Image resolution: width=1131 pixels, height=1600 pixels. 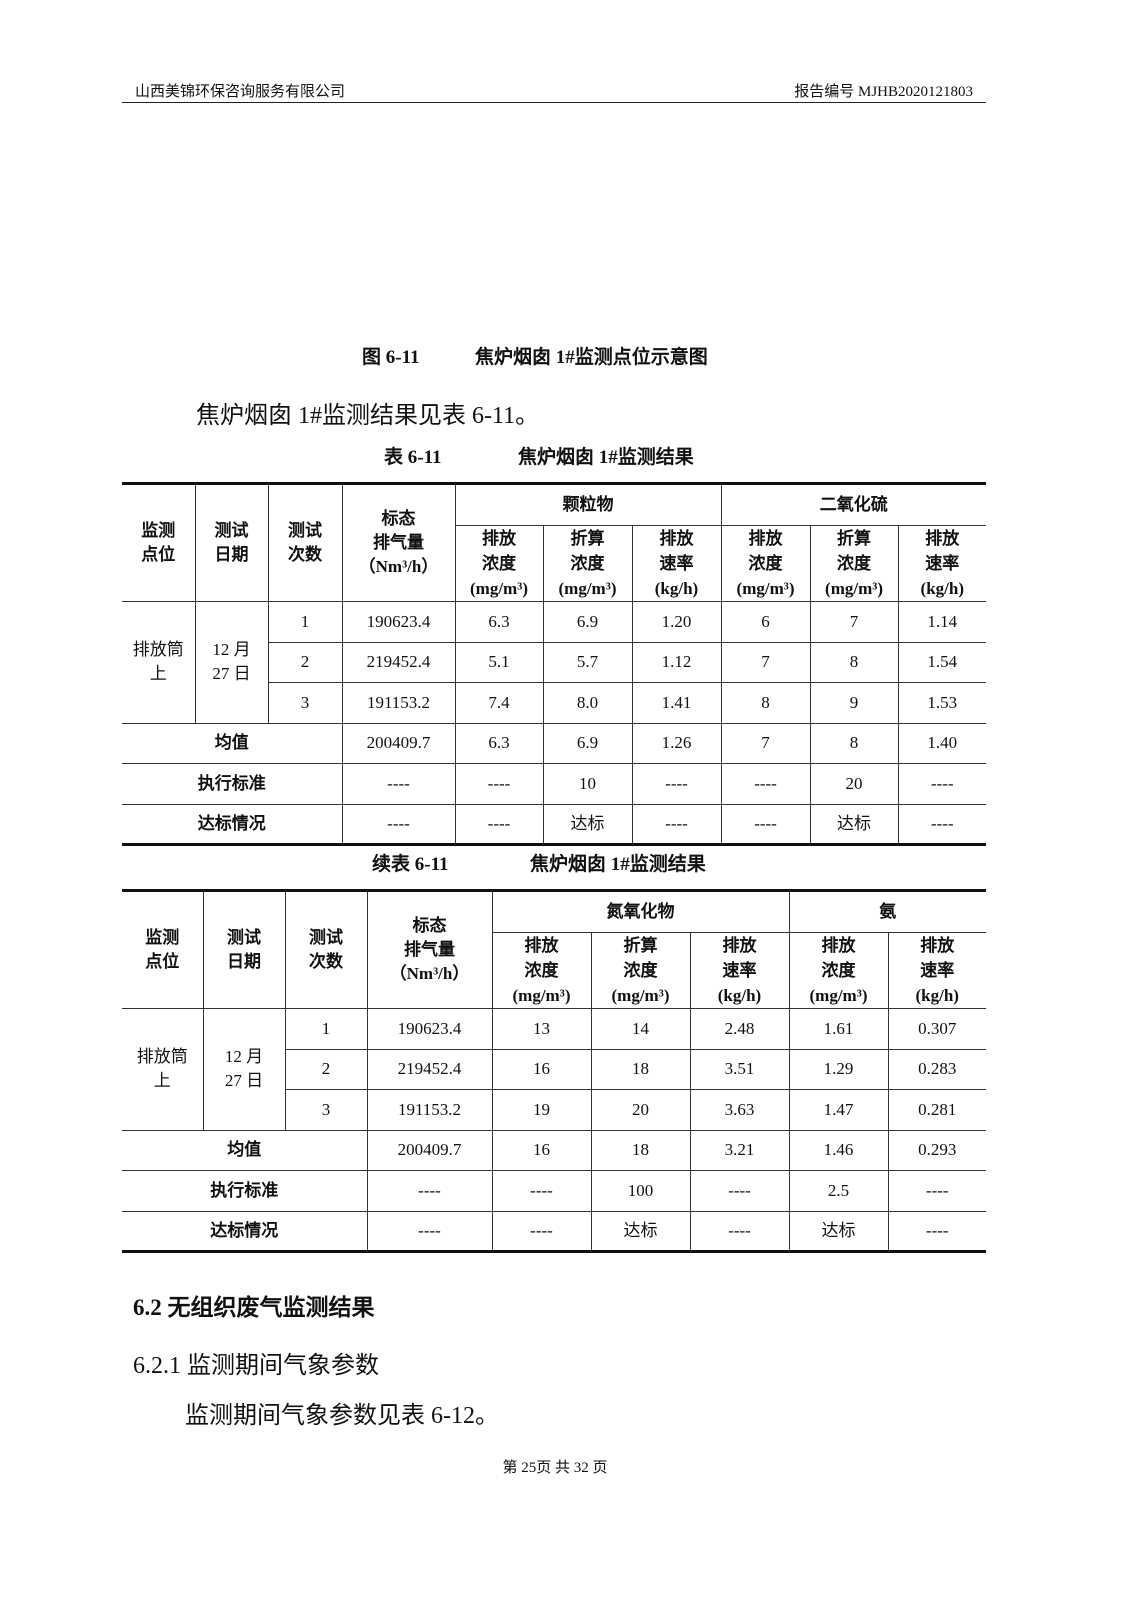 What do you see at coordinates (676, 703) in the screenshot?
I see `table-cell: 1.41` at bounding box center [676, 703].